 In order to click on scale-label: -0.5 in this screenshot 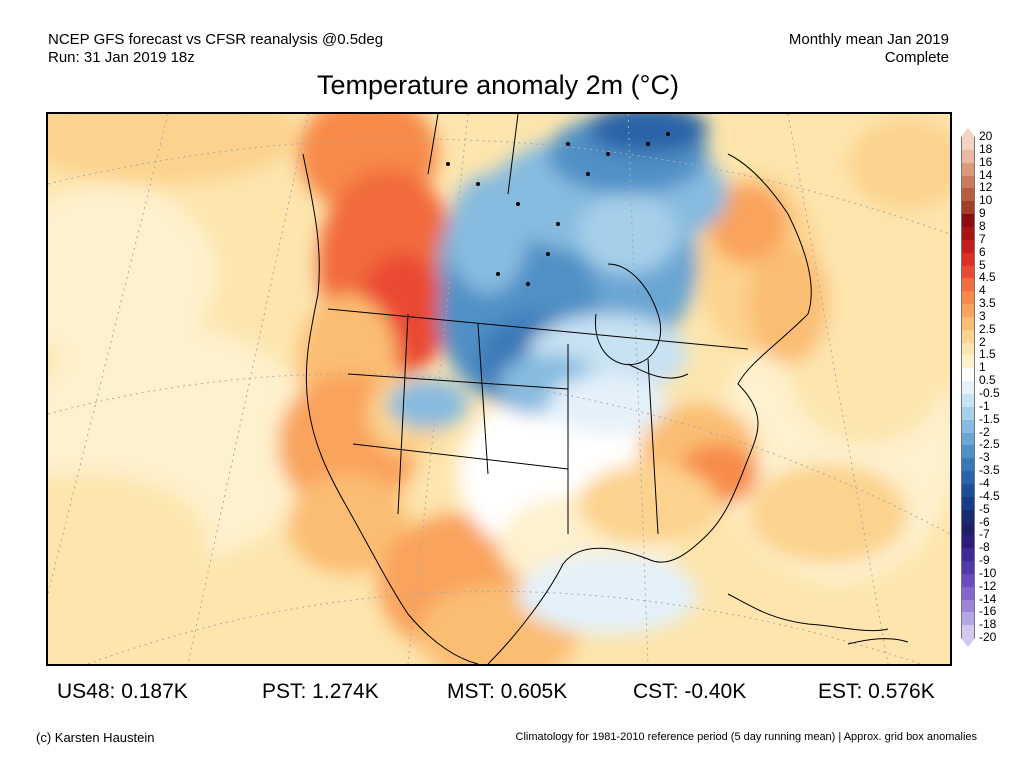, I will do `click(989, 393)`.